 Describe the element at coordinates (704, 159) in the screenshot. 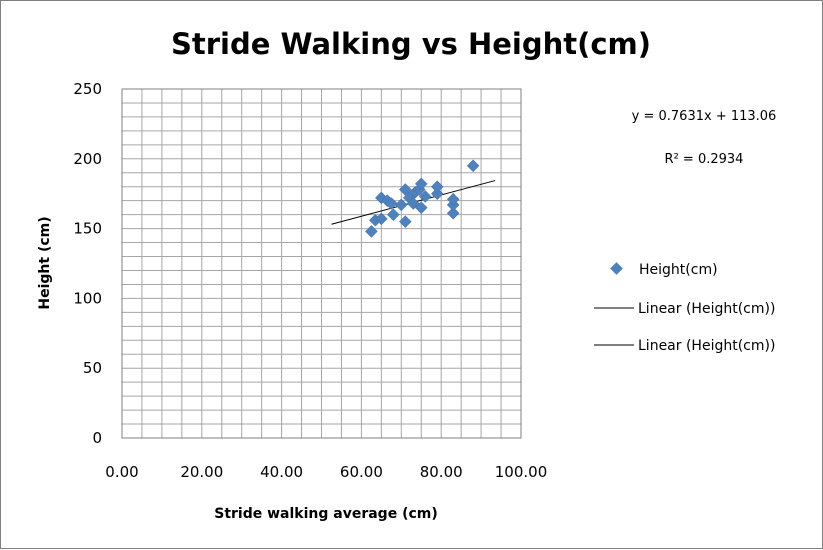

I see `trendline-r-squared: R² = 0.2934` at that location.